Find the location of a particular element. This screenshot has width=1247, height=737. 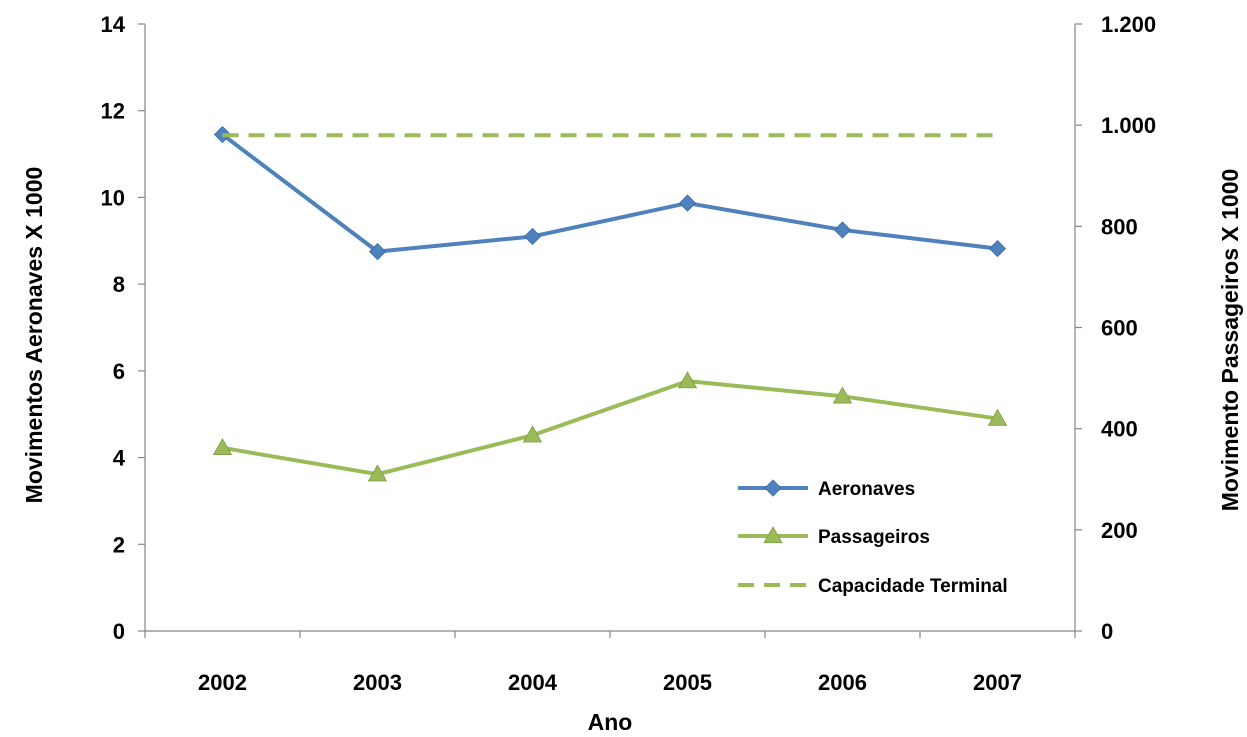

series-aeronaves is located at coordinates (610, 193).